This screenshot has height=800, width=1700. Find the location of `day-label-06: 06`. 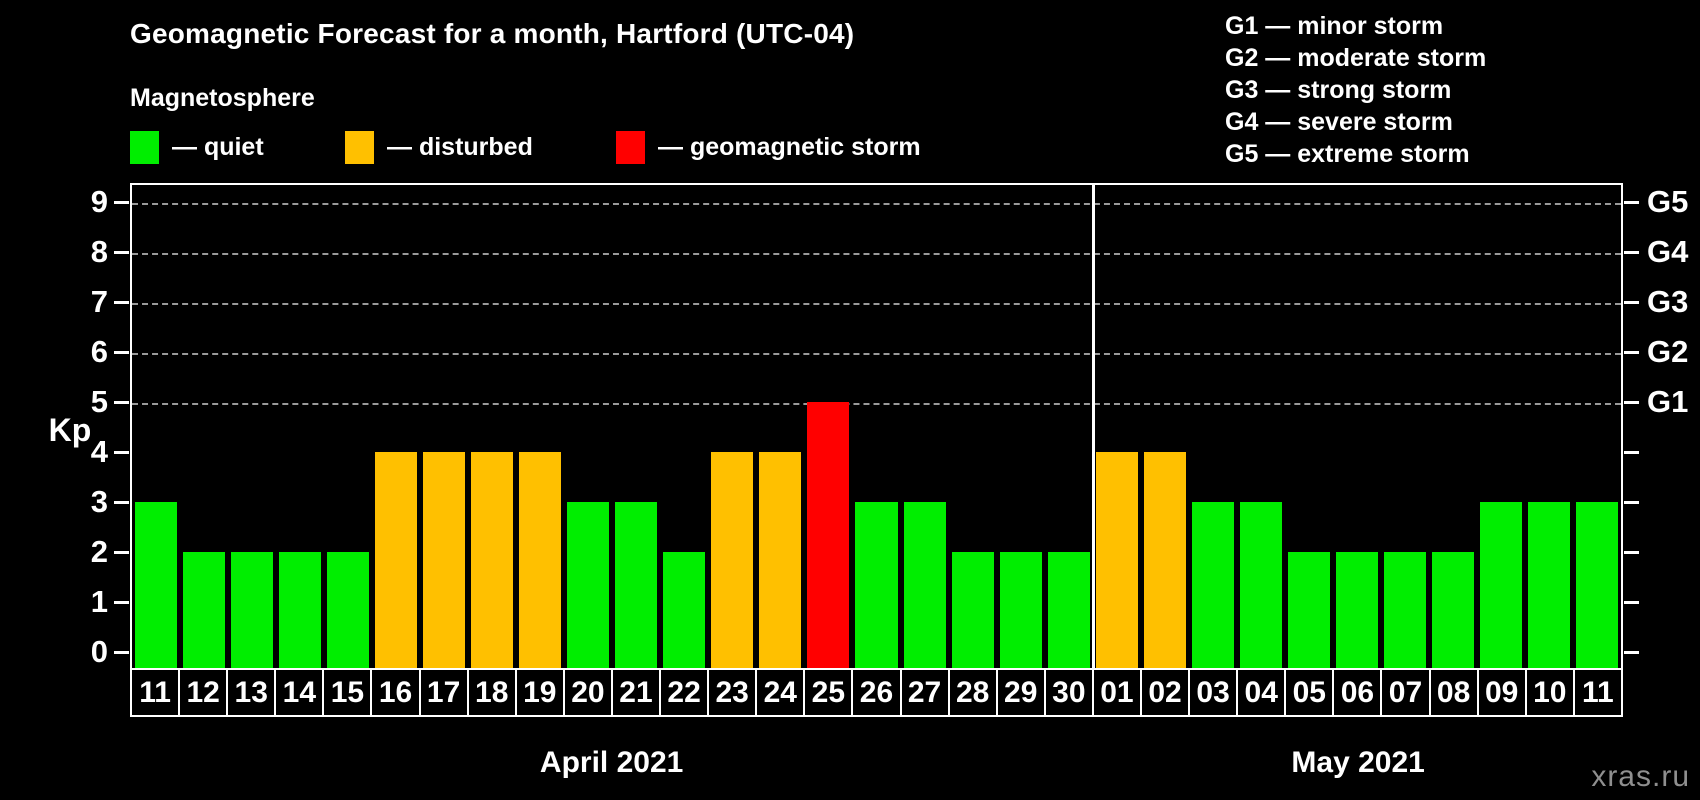

day-label-06: 06 is located at coordinates (1357, 692).